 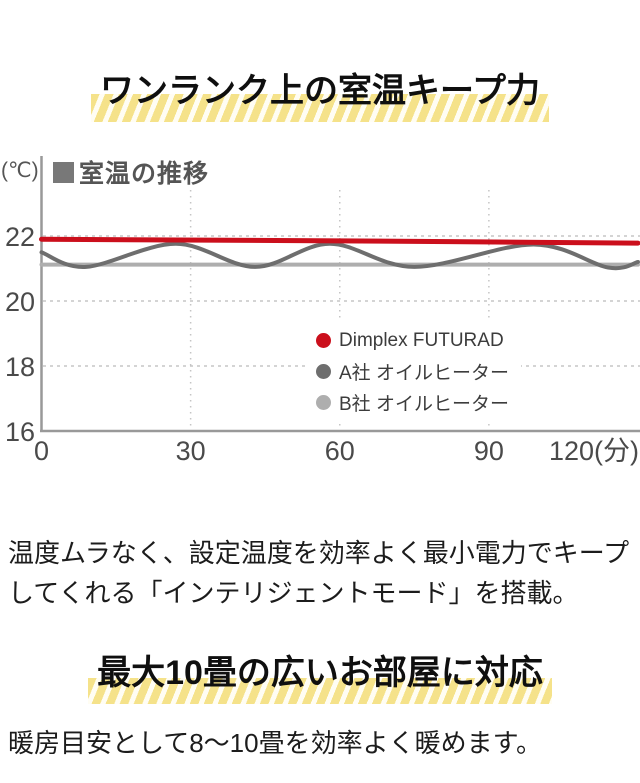 I want to click on y-tick-label: 22, so click(x=20, y=237).